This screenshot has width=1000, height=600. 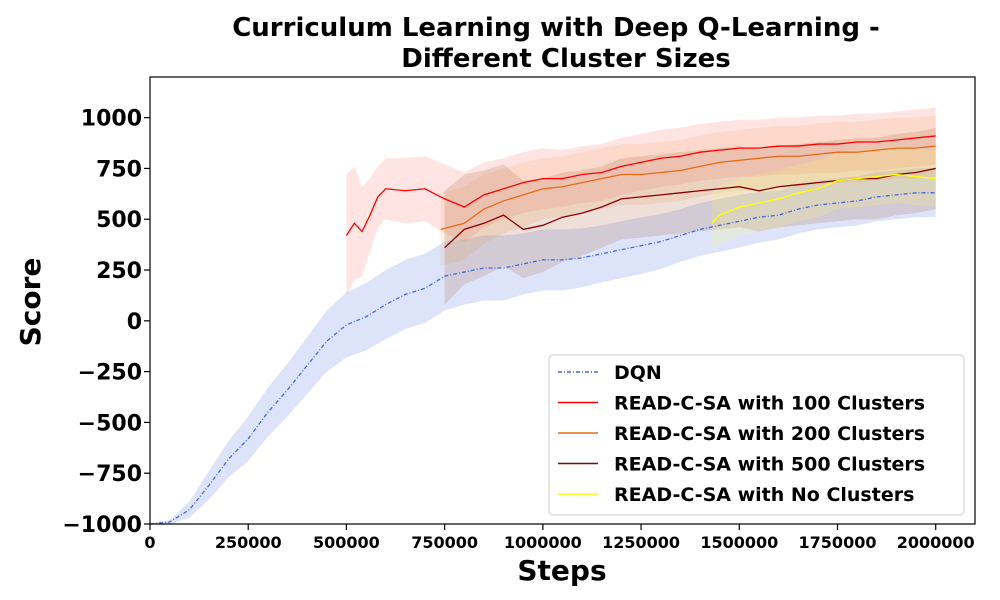 I want to click on series-2-band, so click(x=688, y=190).